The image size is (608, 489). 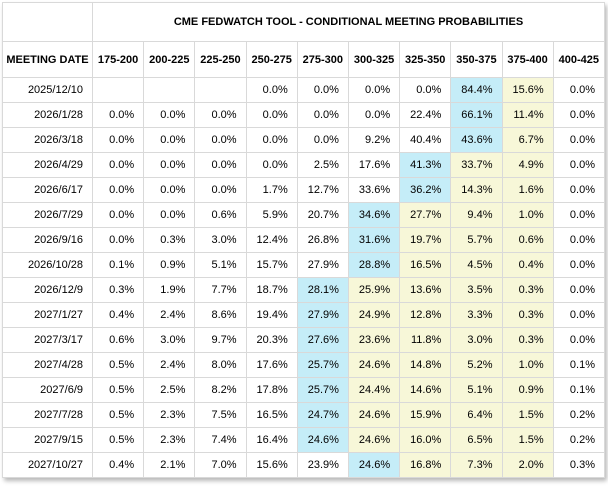 What do you see at coordinates (169, 465) in the screenshot?
I see `probability-cell: 2.1%` at bounding box center [169, 465].